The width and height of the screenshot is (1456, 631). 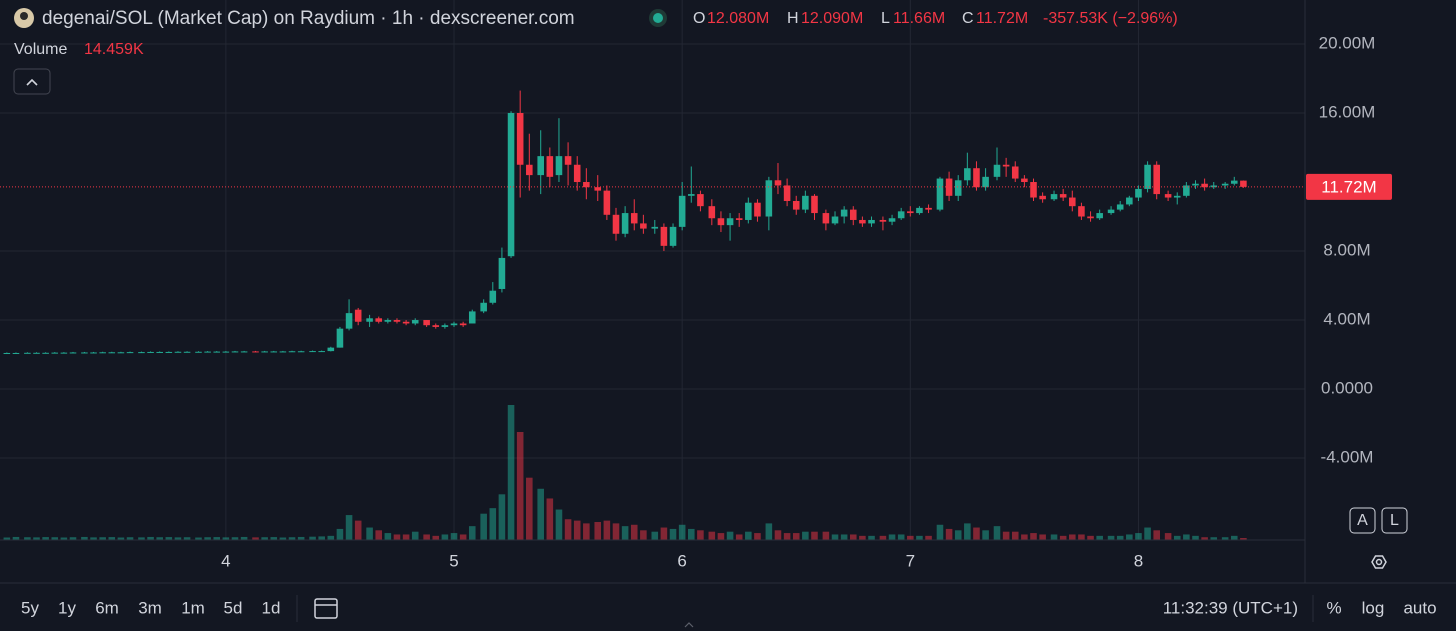 I want to click on y-tick-label: 8.00M, so click(x=1346, y=250).